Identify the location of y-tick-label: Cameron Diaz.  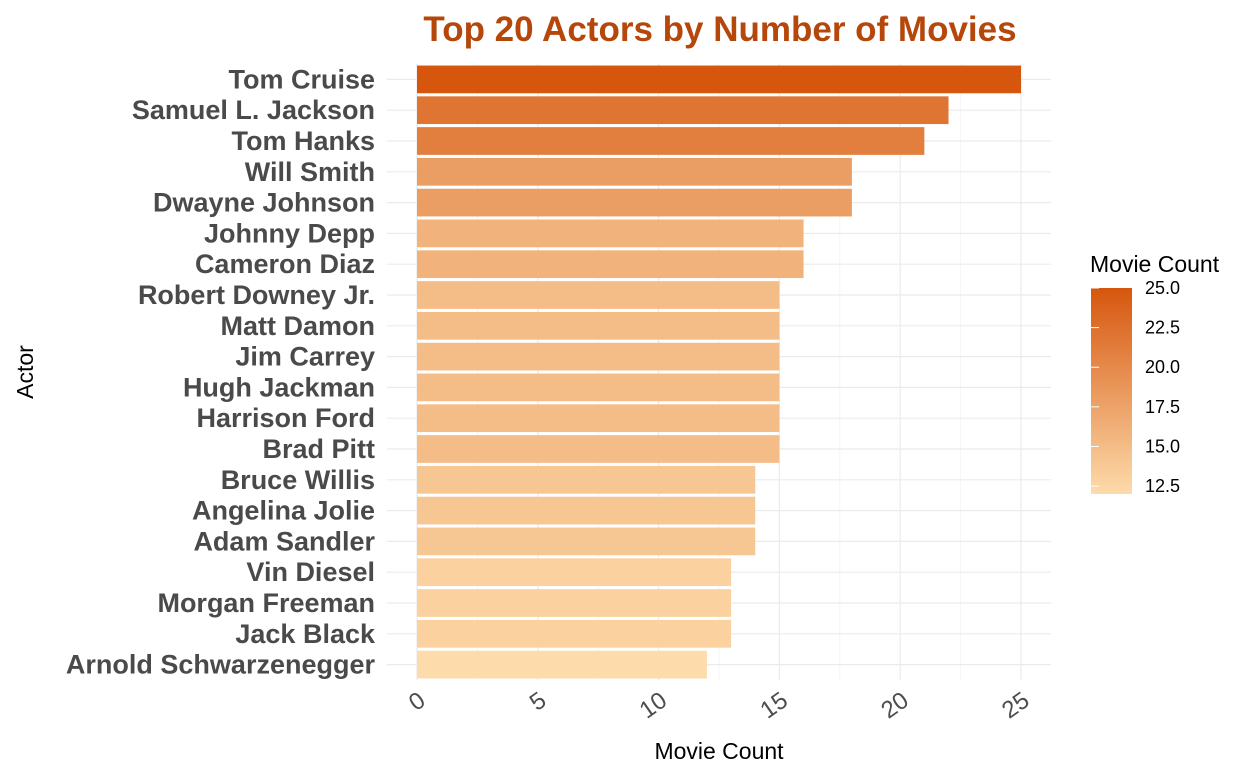
(285, 264).